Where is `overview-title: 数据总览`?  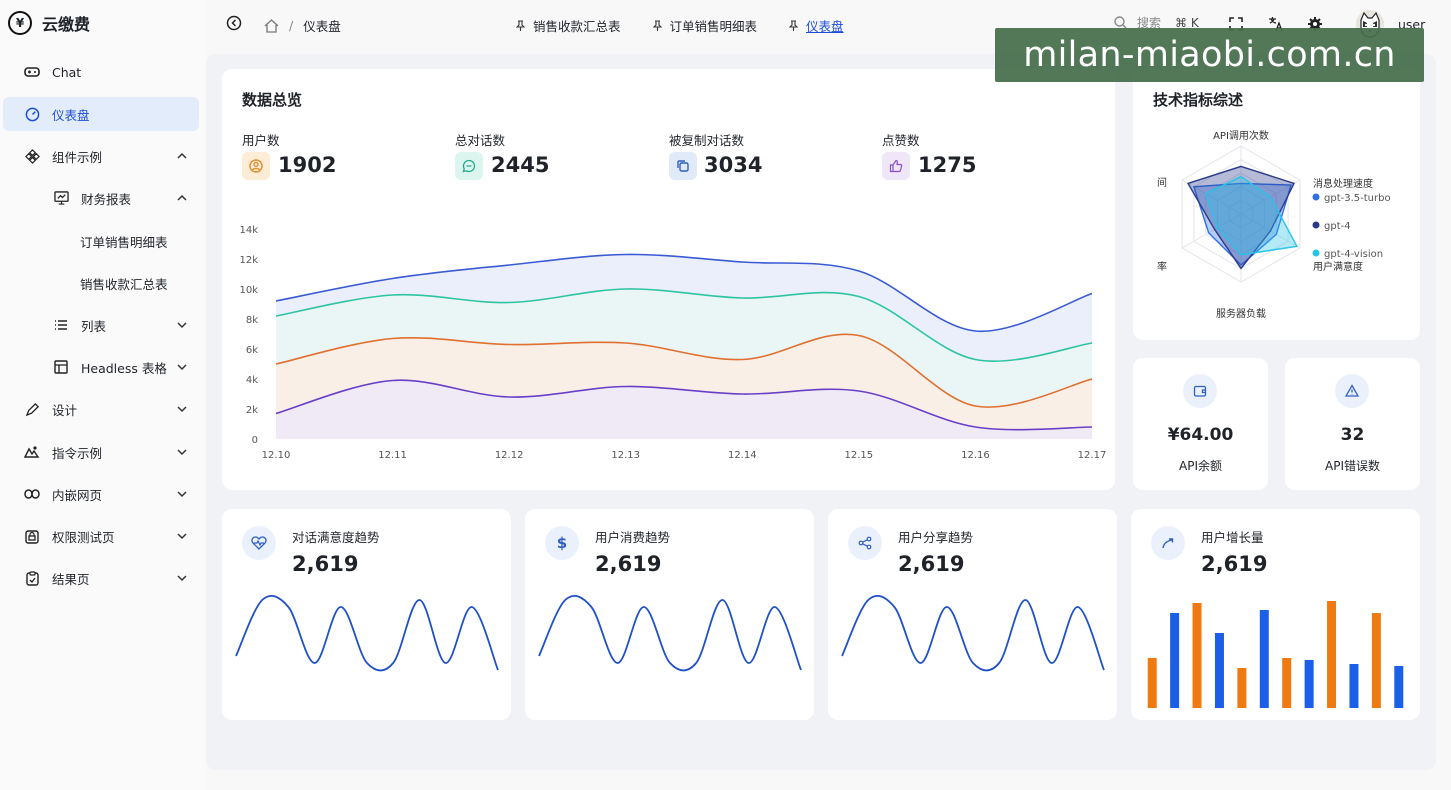 overview-title: 数据总览 is located at coordinates (272, 100).